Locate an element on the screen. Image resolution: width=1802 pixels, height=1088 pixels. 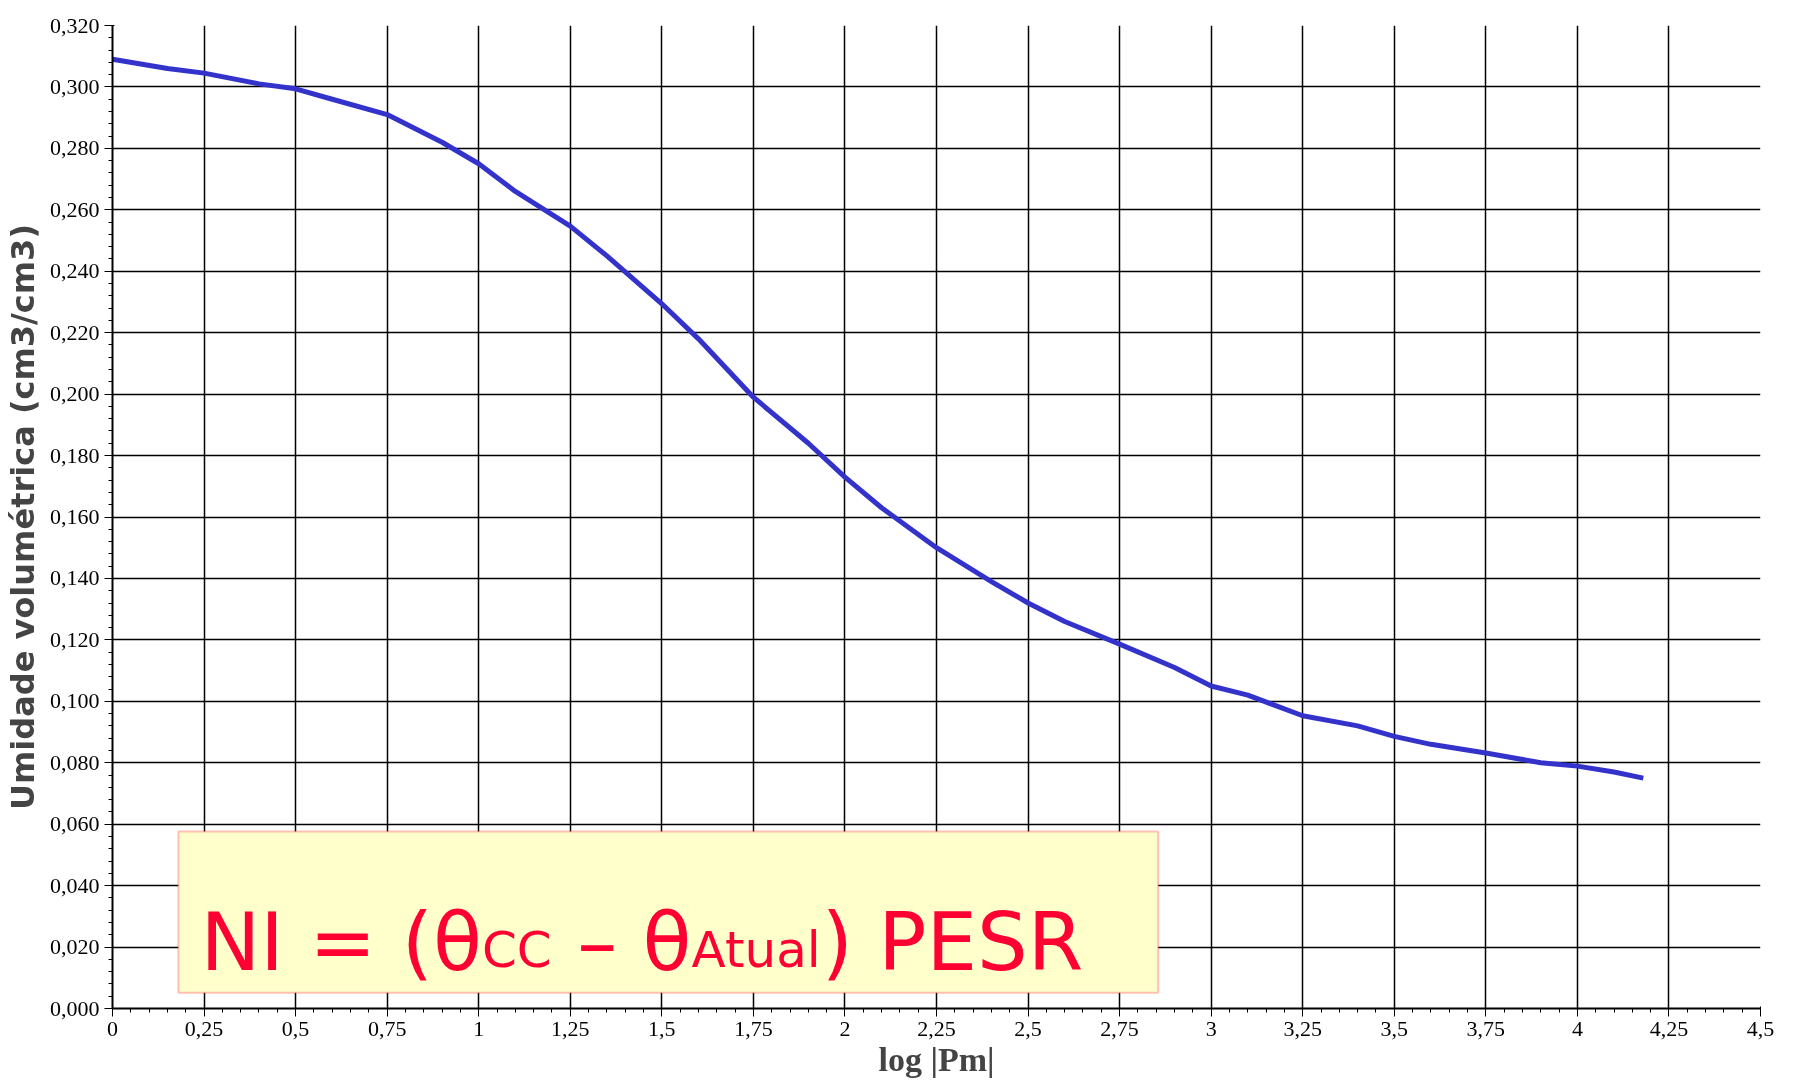
x-tick-label: 4 is located at coordinates (1577, 1028).